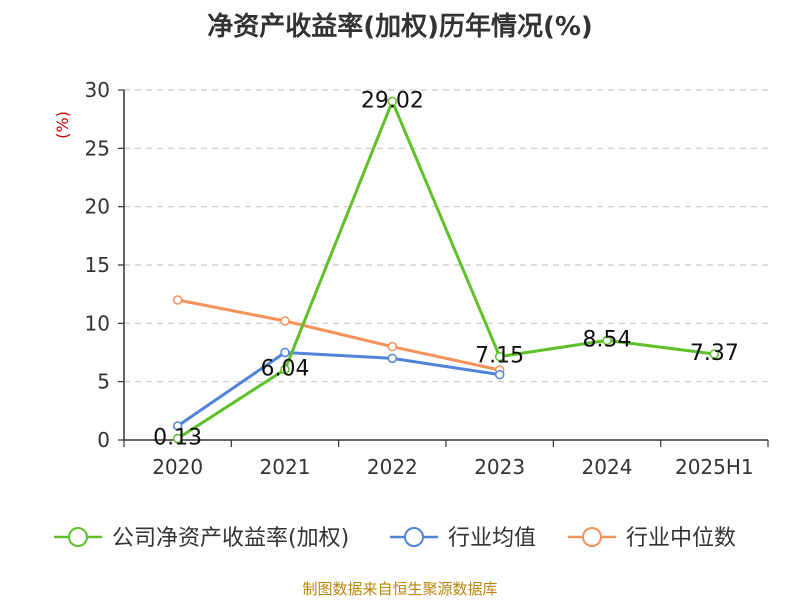  Describe the element at coordinates (499, 467) in the screenshot. I see `x-tick-label: 2023` at that location.